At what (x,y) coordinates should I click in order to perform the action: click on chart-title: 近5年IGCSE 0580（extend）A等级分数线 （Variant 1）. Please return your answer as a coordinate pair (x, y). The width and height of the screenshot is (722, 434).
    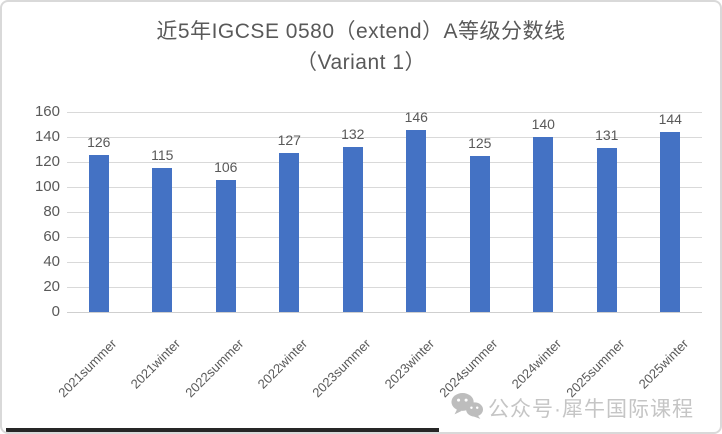
    Looking at the image, I should click on (361, 47).